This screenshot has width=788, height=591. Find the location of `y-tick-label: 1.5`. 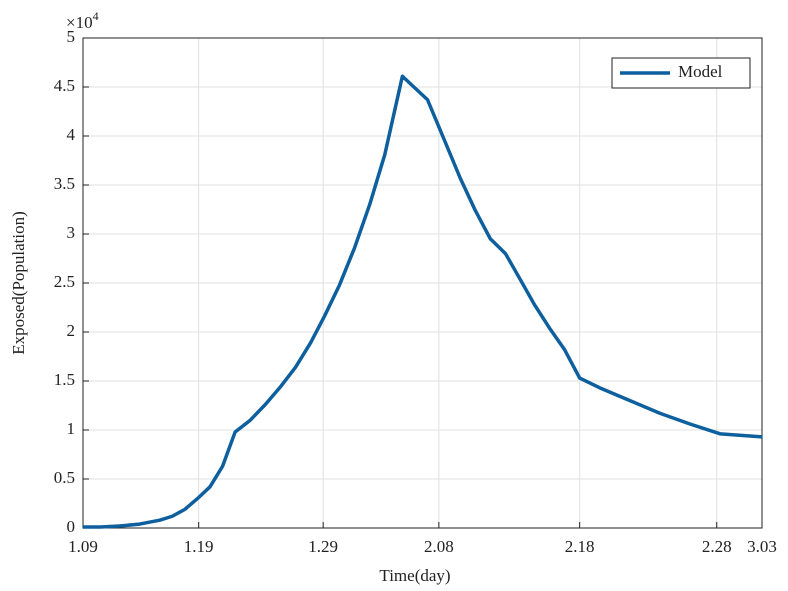

y-tick-label: 1.5 is located at coordinates (64, 379).